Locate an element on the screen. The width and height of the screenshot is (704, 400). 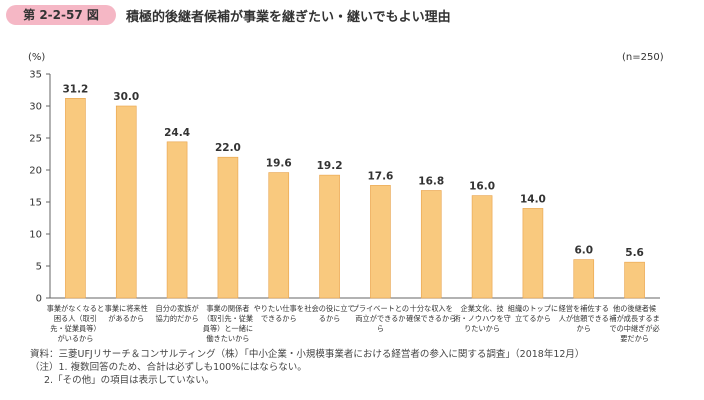
data-label: 5.6 is located at coordinates (634, 253).